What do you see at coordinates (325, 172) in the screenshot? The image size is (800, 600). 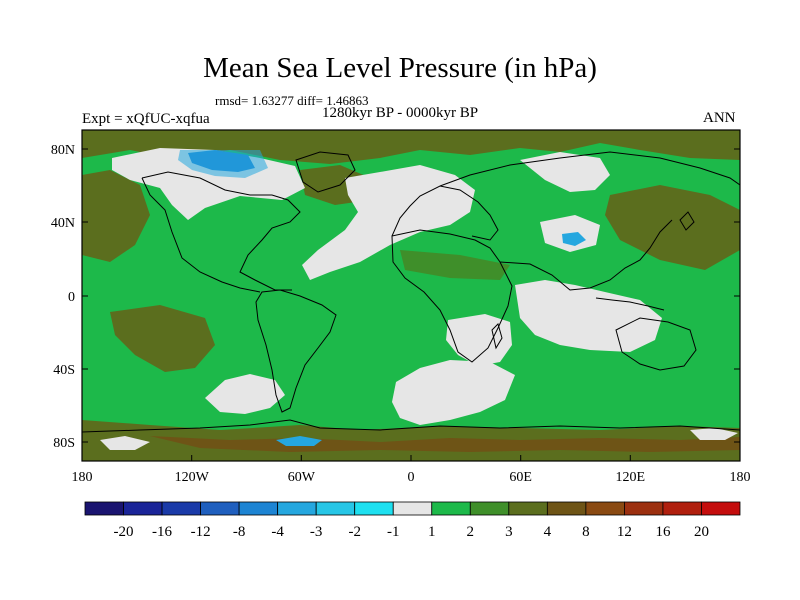 I see `coast-greenland` at bounding box center [325, 172].